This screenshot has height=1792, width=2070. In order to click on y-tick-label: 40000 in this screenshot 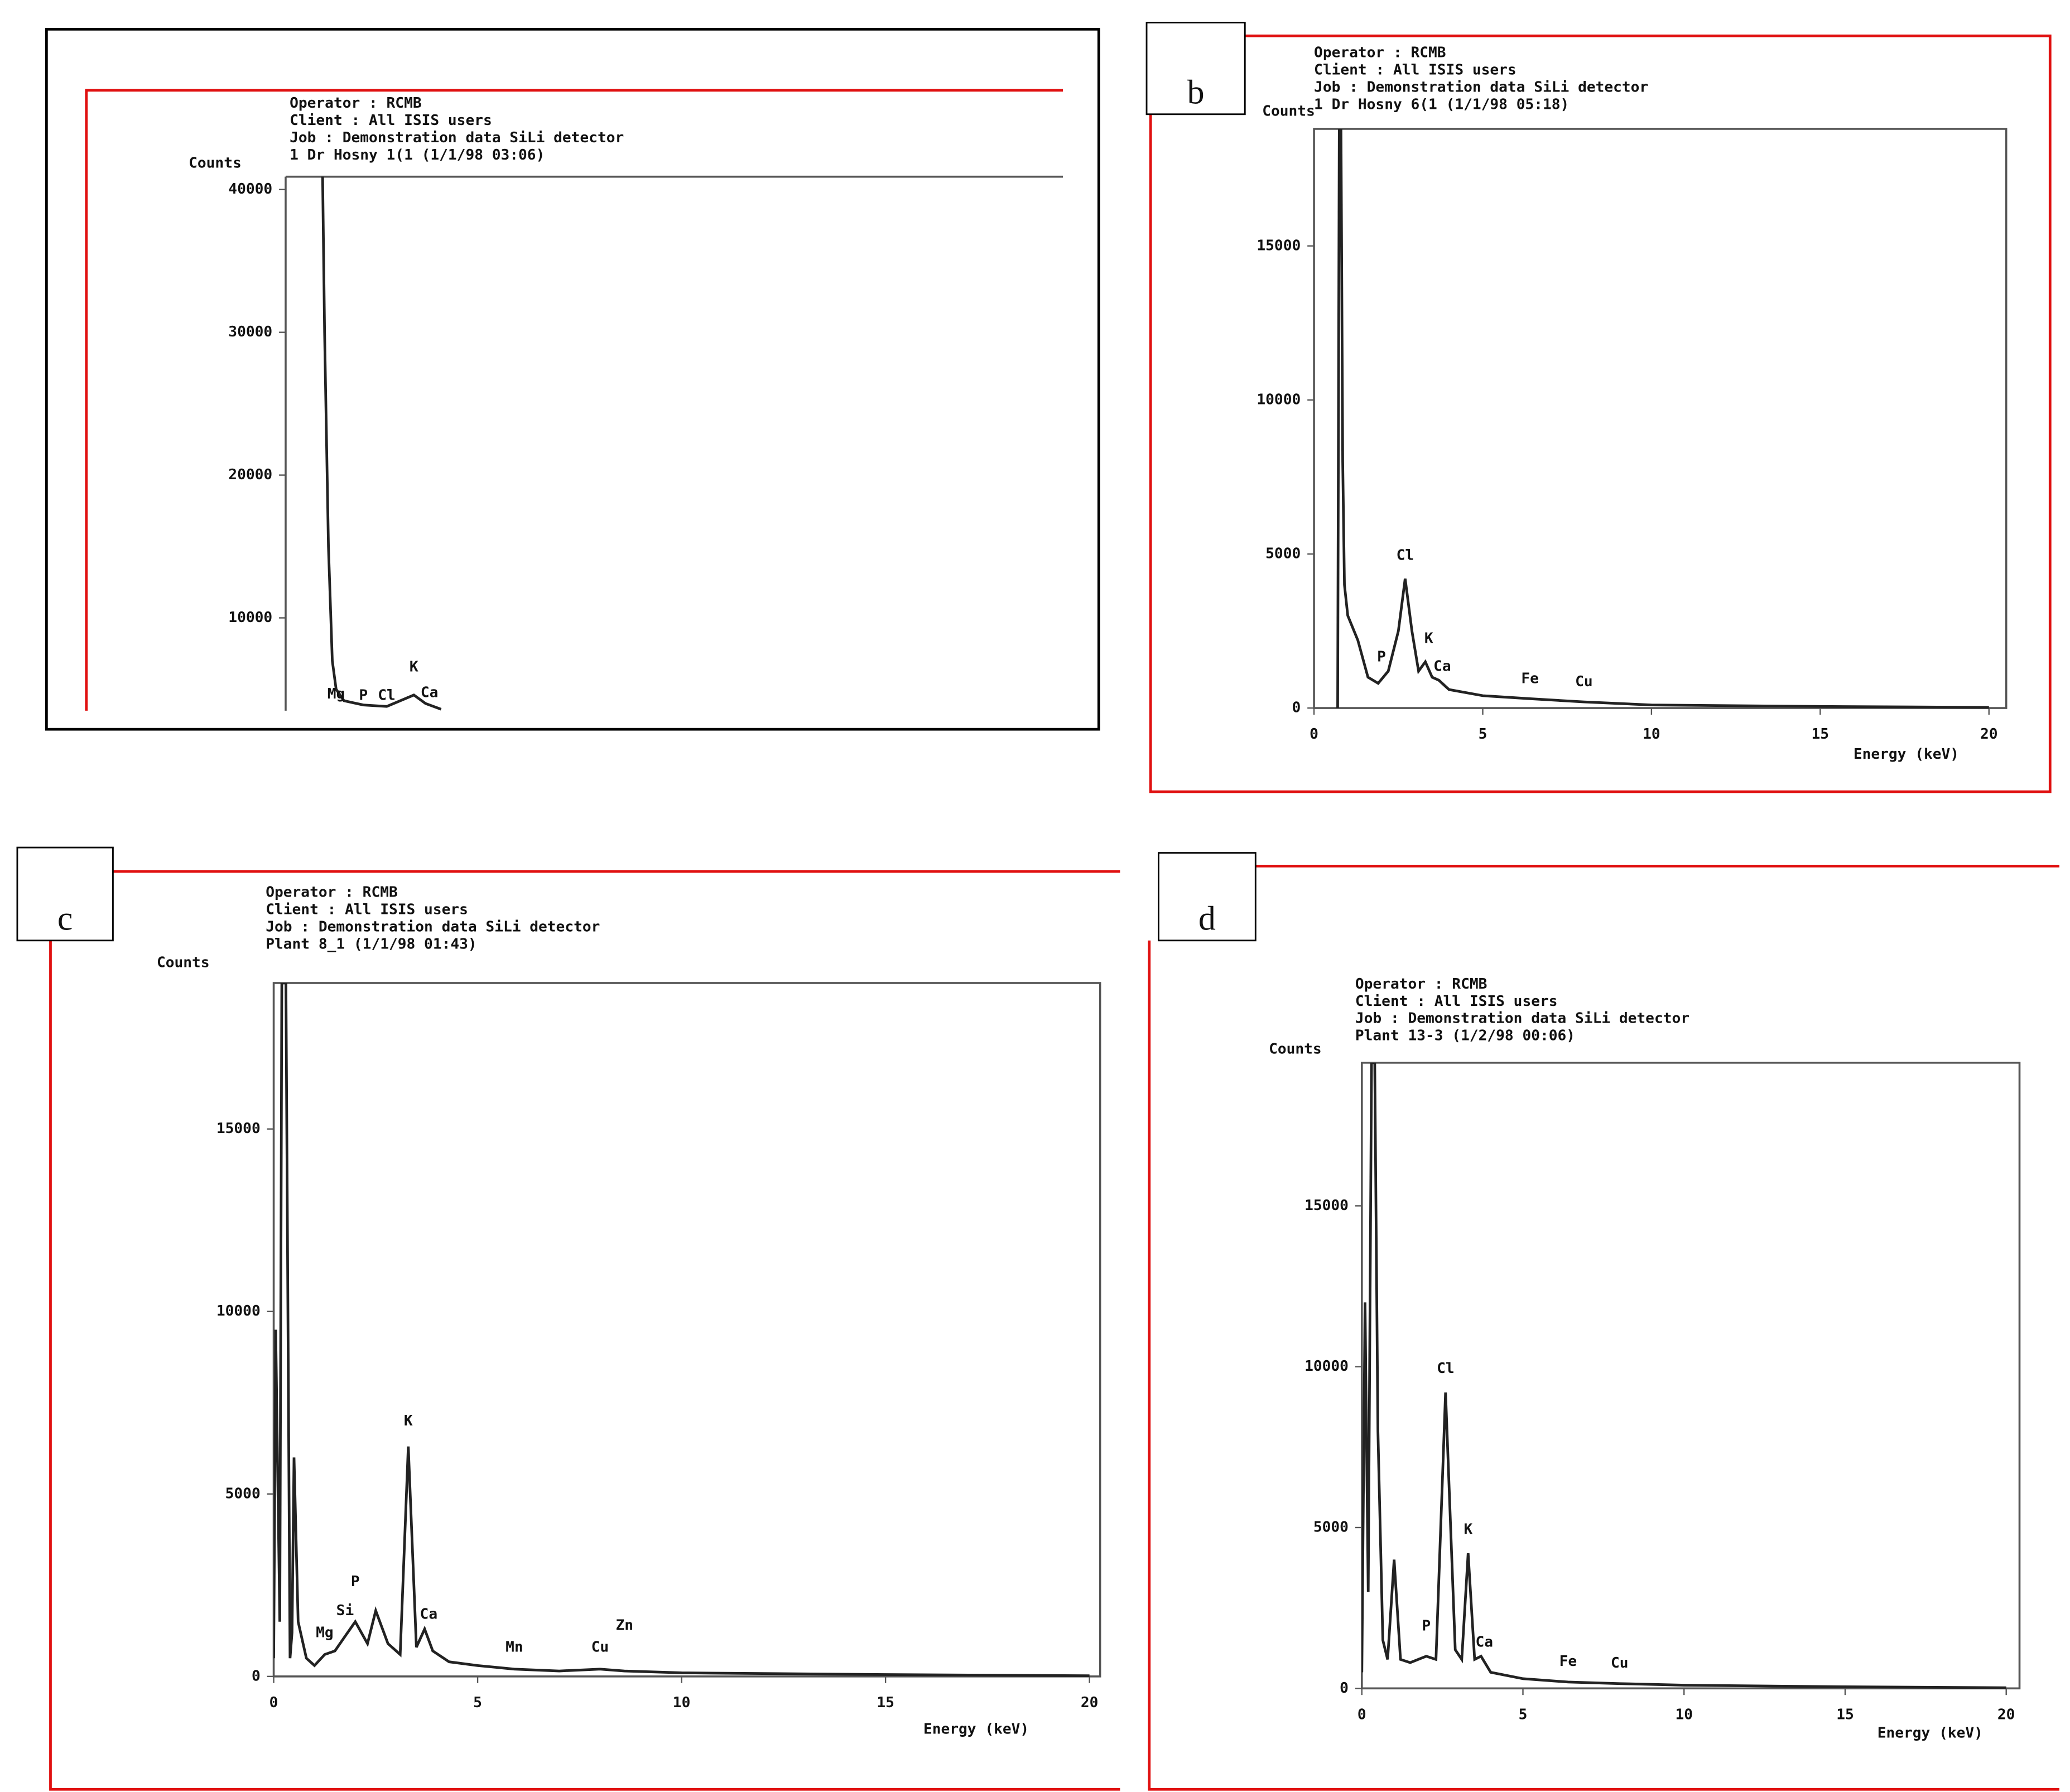, I will do `click(250, 189)`.